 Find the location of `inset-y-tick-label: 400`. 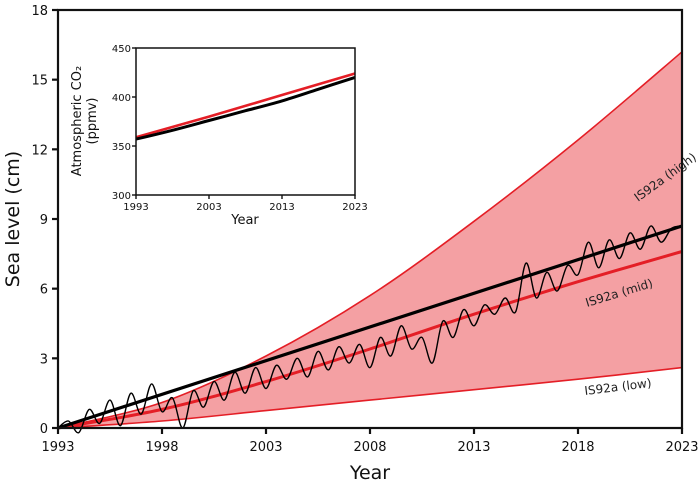

inset-y-tick-label: 400 is located at coordinates (121, 98).